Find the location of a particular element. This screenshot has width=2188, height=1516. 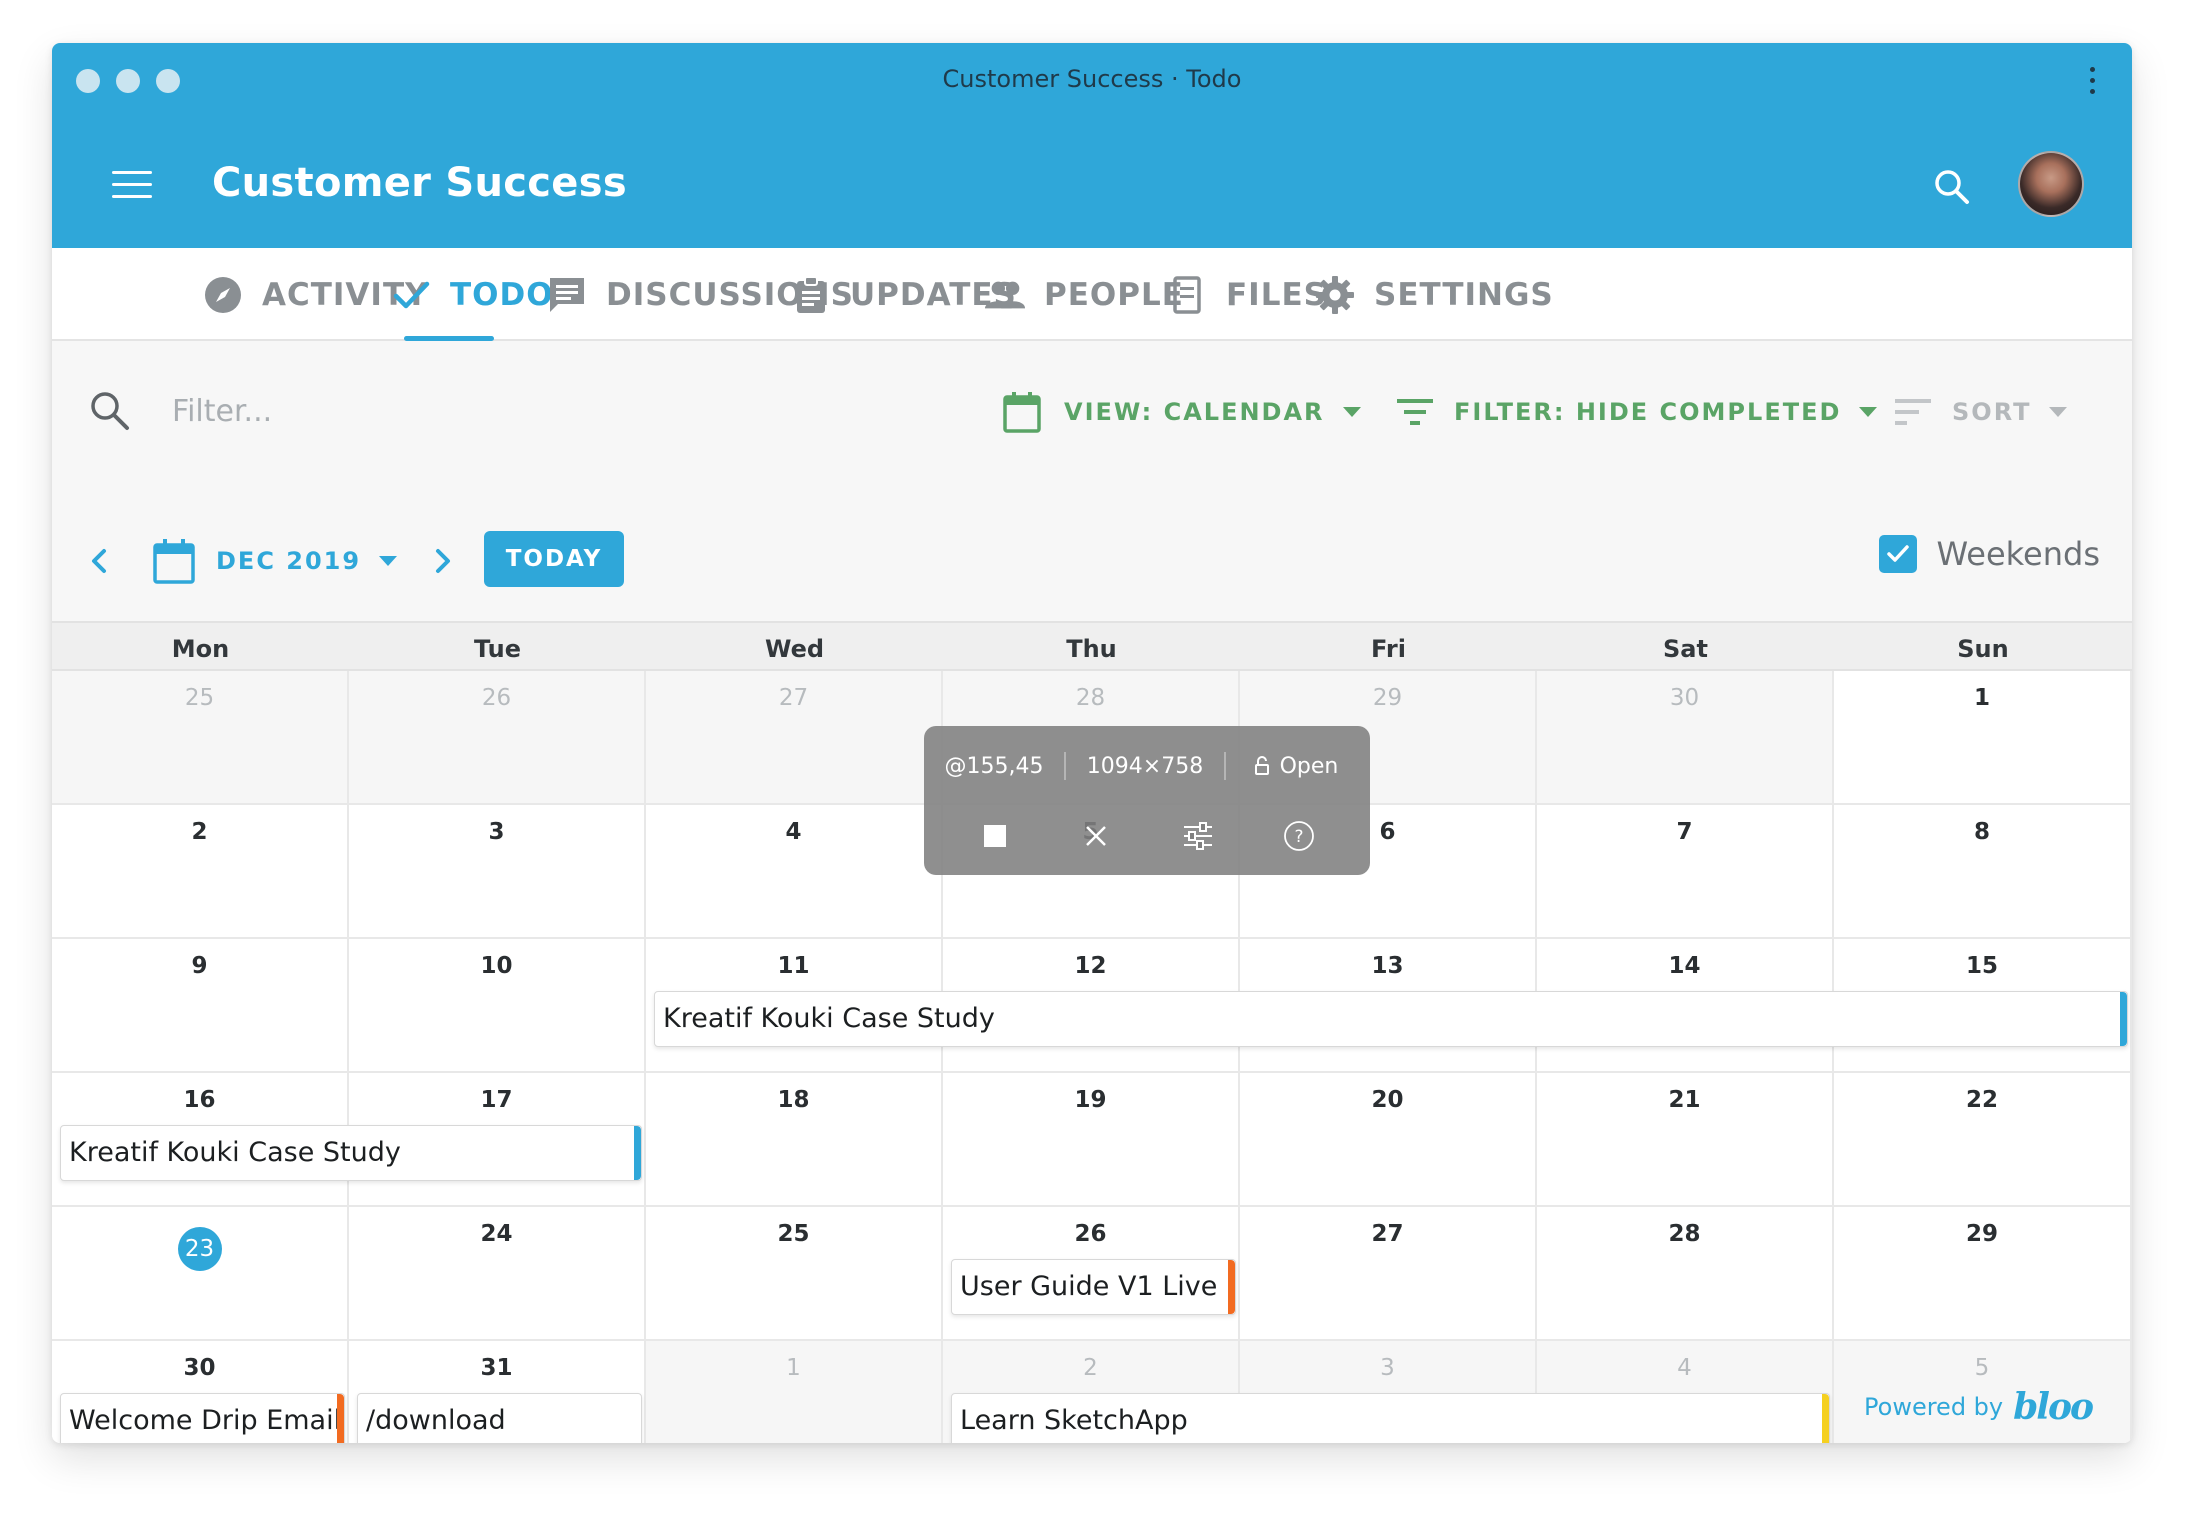

help-icon: ? is located at coordinates (1299, 836).